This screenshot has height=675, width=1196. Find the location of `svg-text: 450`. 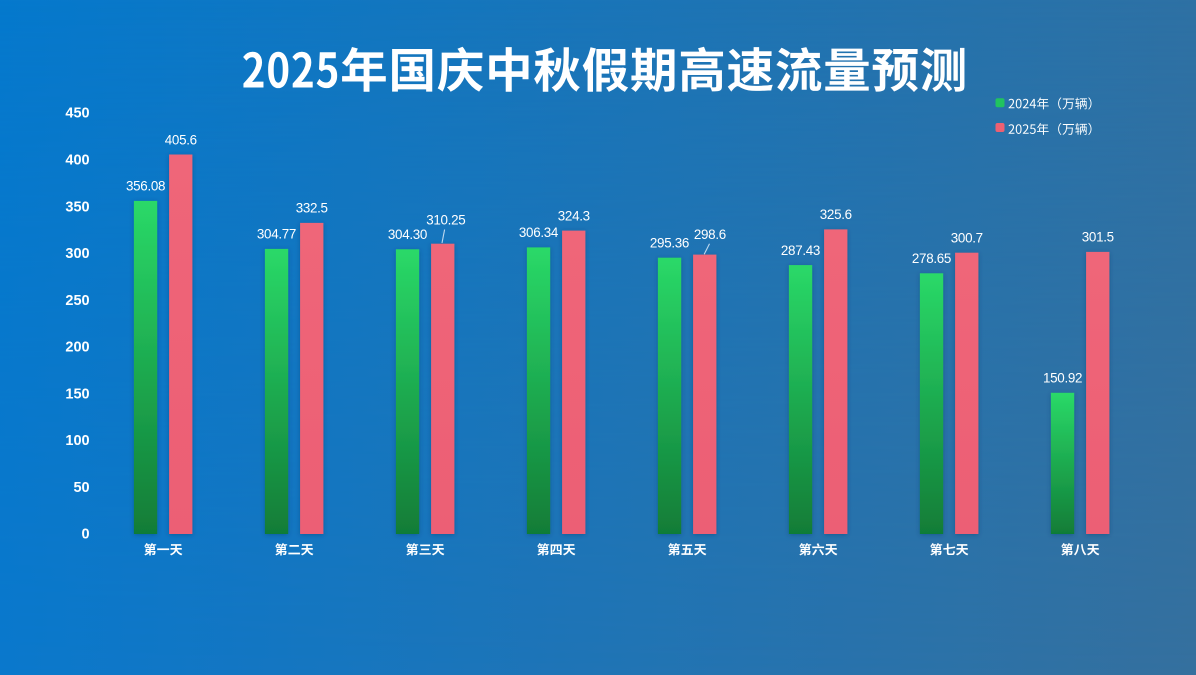

svg-text: 450 is located at coordinates (77, 114).